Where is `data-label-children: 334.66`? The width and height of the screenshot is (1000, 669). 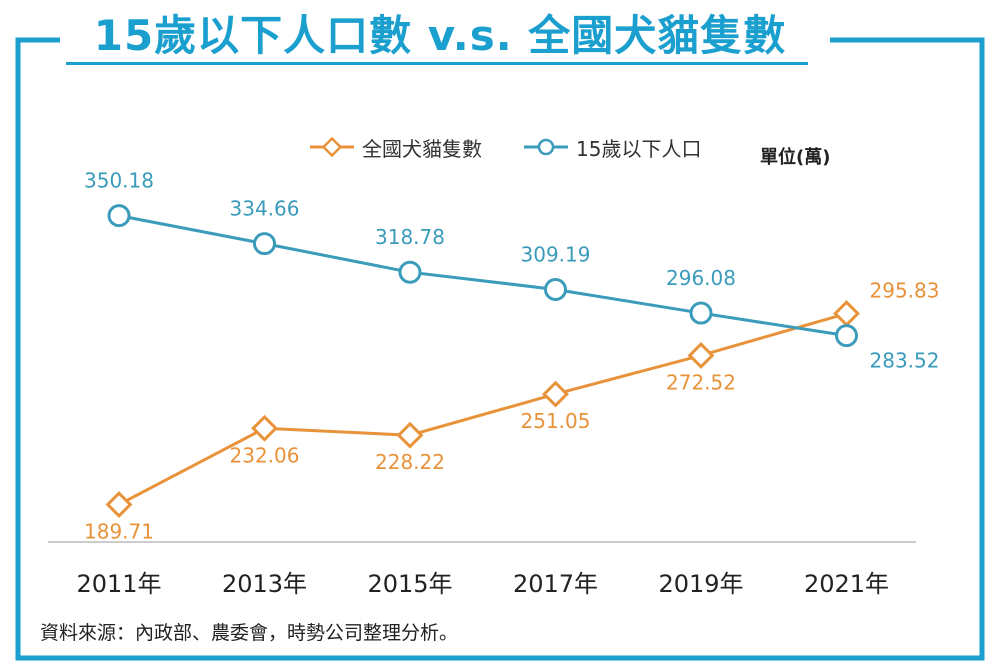 data-label-children: 334.66 is located at coordinates (265, 209).